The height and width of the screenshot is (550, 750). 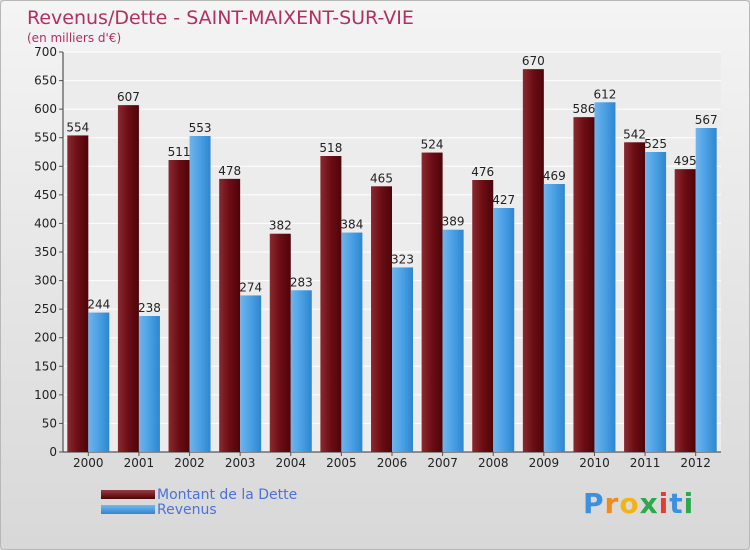 I want to click on y-tick-label: 500, so click(x=45, y=166).